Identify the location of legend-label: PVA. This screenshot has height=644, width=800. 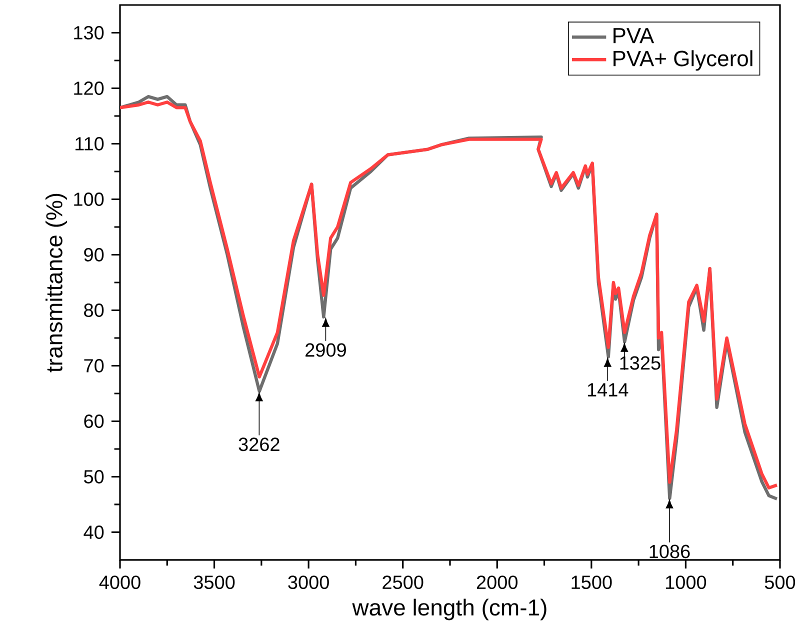
(634, 36).